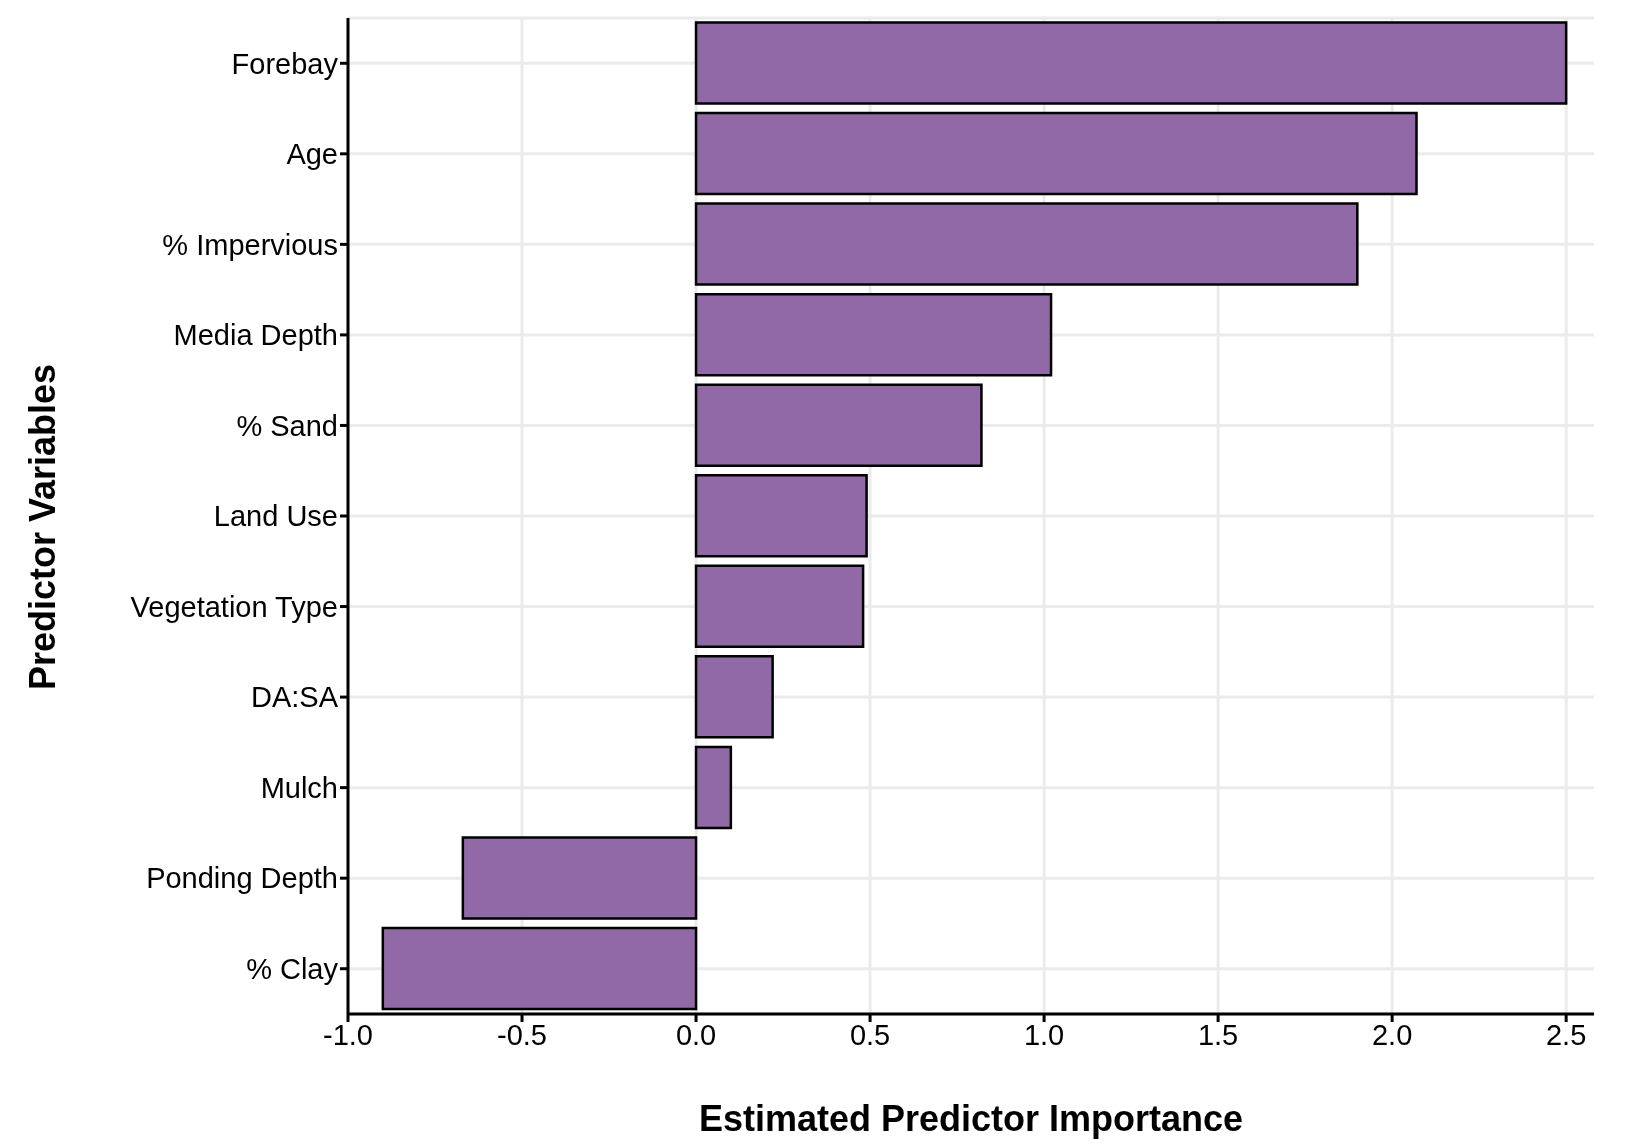 This screenshot has width=1642, height=1144. I want to click on x-tick-label: 1.5, so click(1218, 1034).